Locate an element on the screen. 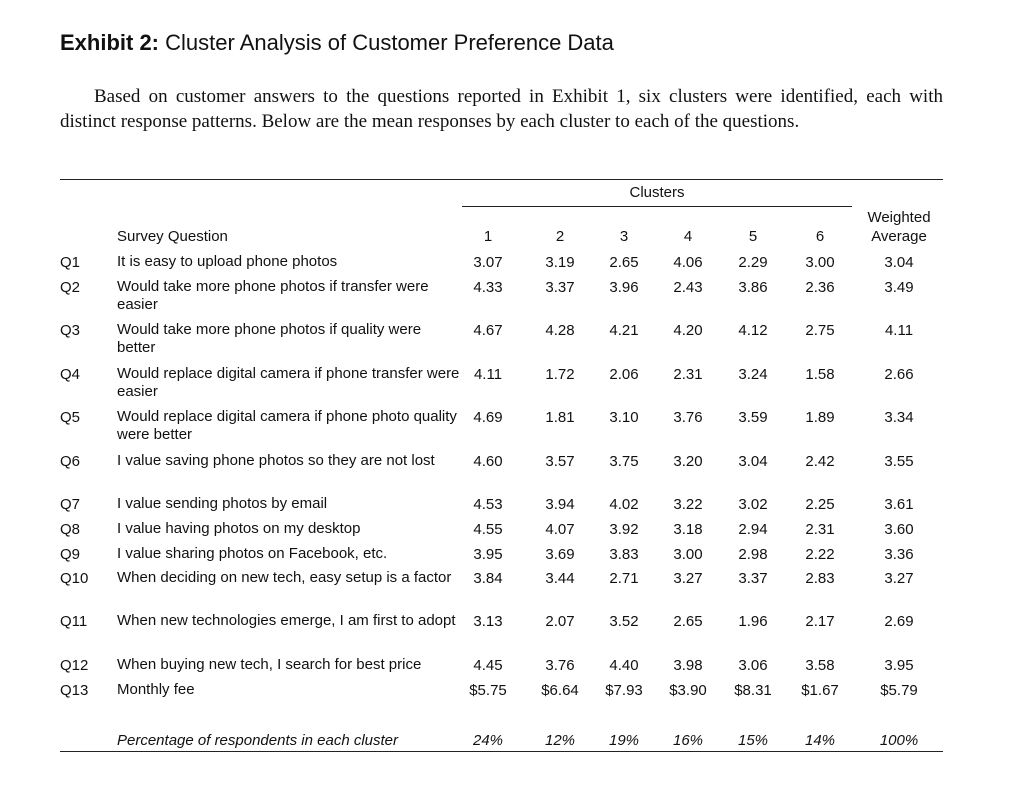  cluster-1-value: 4.55 is located at coordinates (488, 529).